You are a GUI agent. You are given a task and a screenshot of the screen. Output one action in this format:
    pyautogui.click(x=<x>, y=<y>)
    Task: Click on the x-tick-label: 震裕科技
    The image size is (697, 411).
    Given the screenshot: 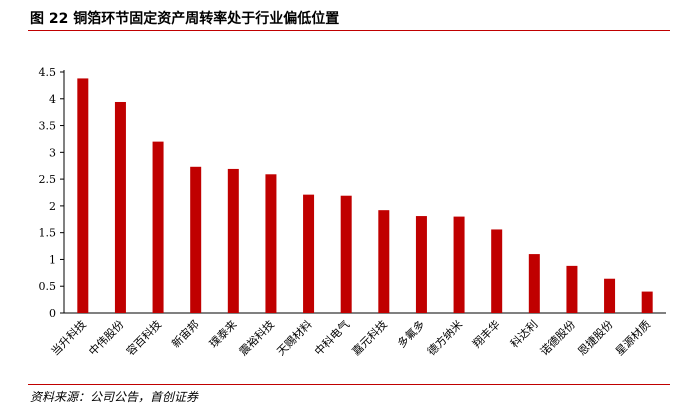 What is the action you would take?
    pyautogui.click(x=256, y=337)
    